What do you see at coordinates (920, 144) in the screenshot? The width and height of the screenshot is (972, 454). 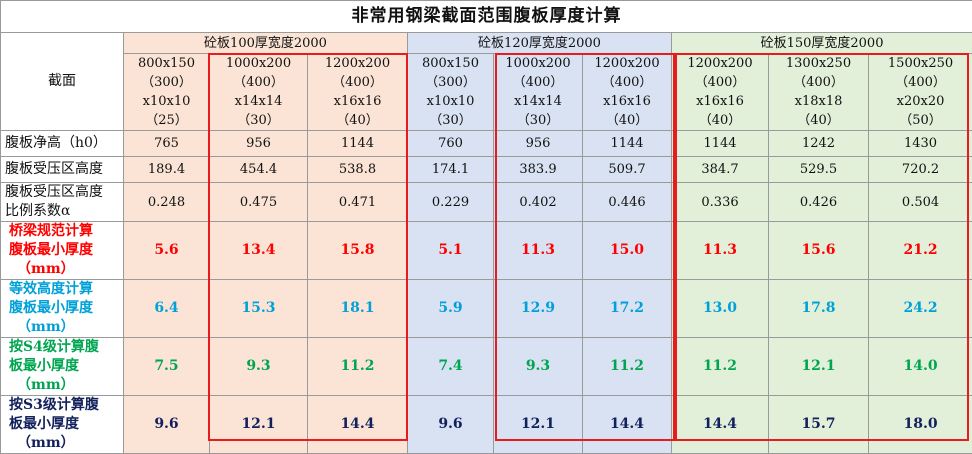 I see `h0-value: 1430` at bounding box center [920, 144].